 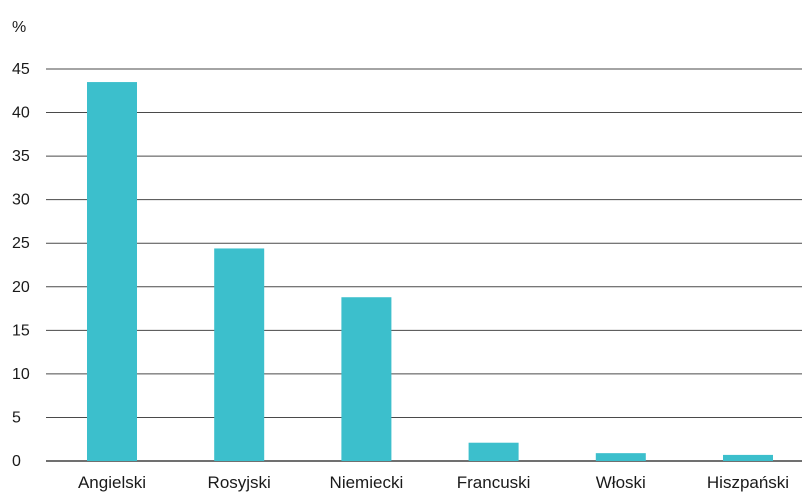 I want to click on x-category-label: Włoski, so click(x=621, y=482).